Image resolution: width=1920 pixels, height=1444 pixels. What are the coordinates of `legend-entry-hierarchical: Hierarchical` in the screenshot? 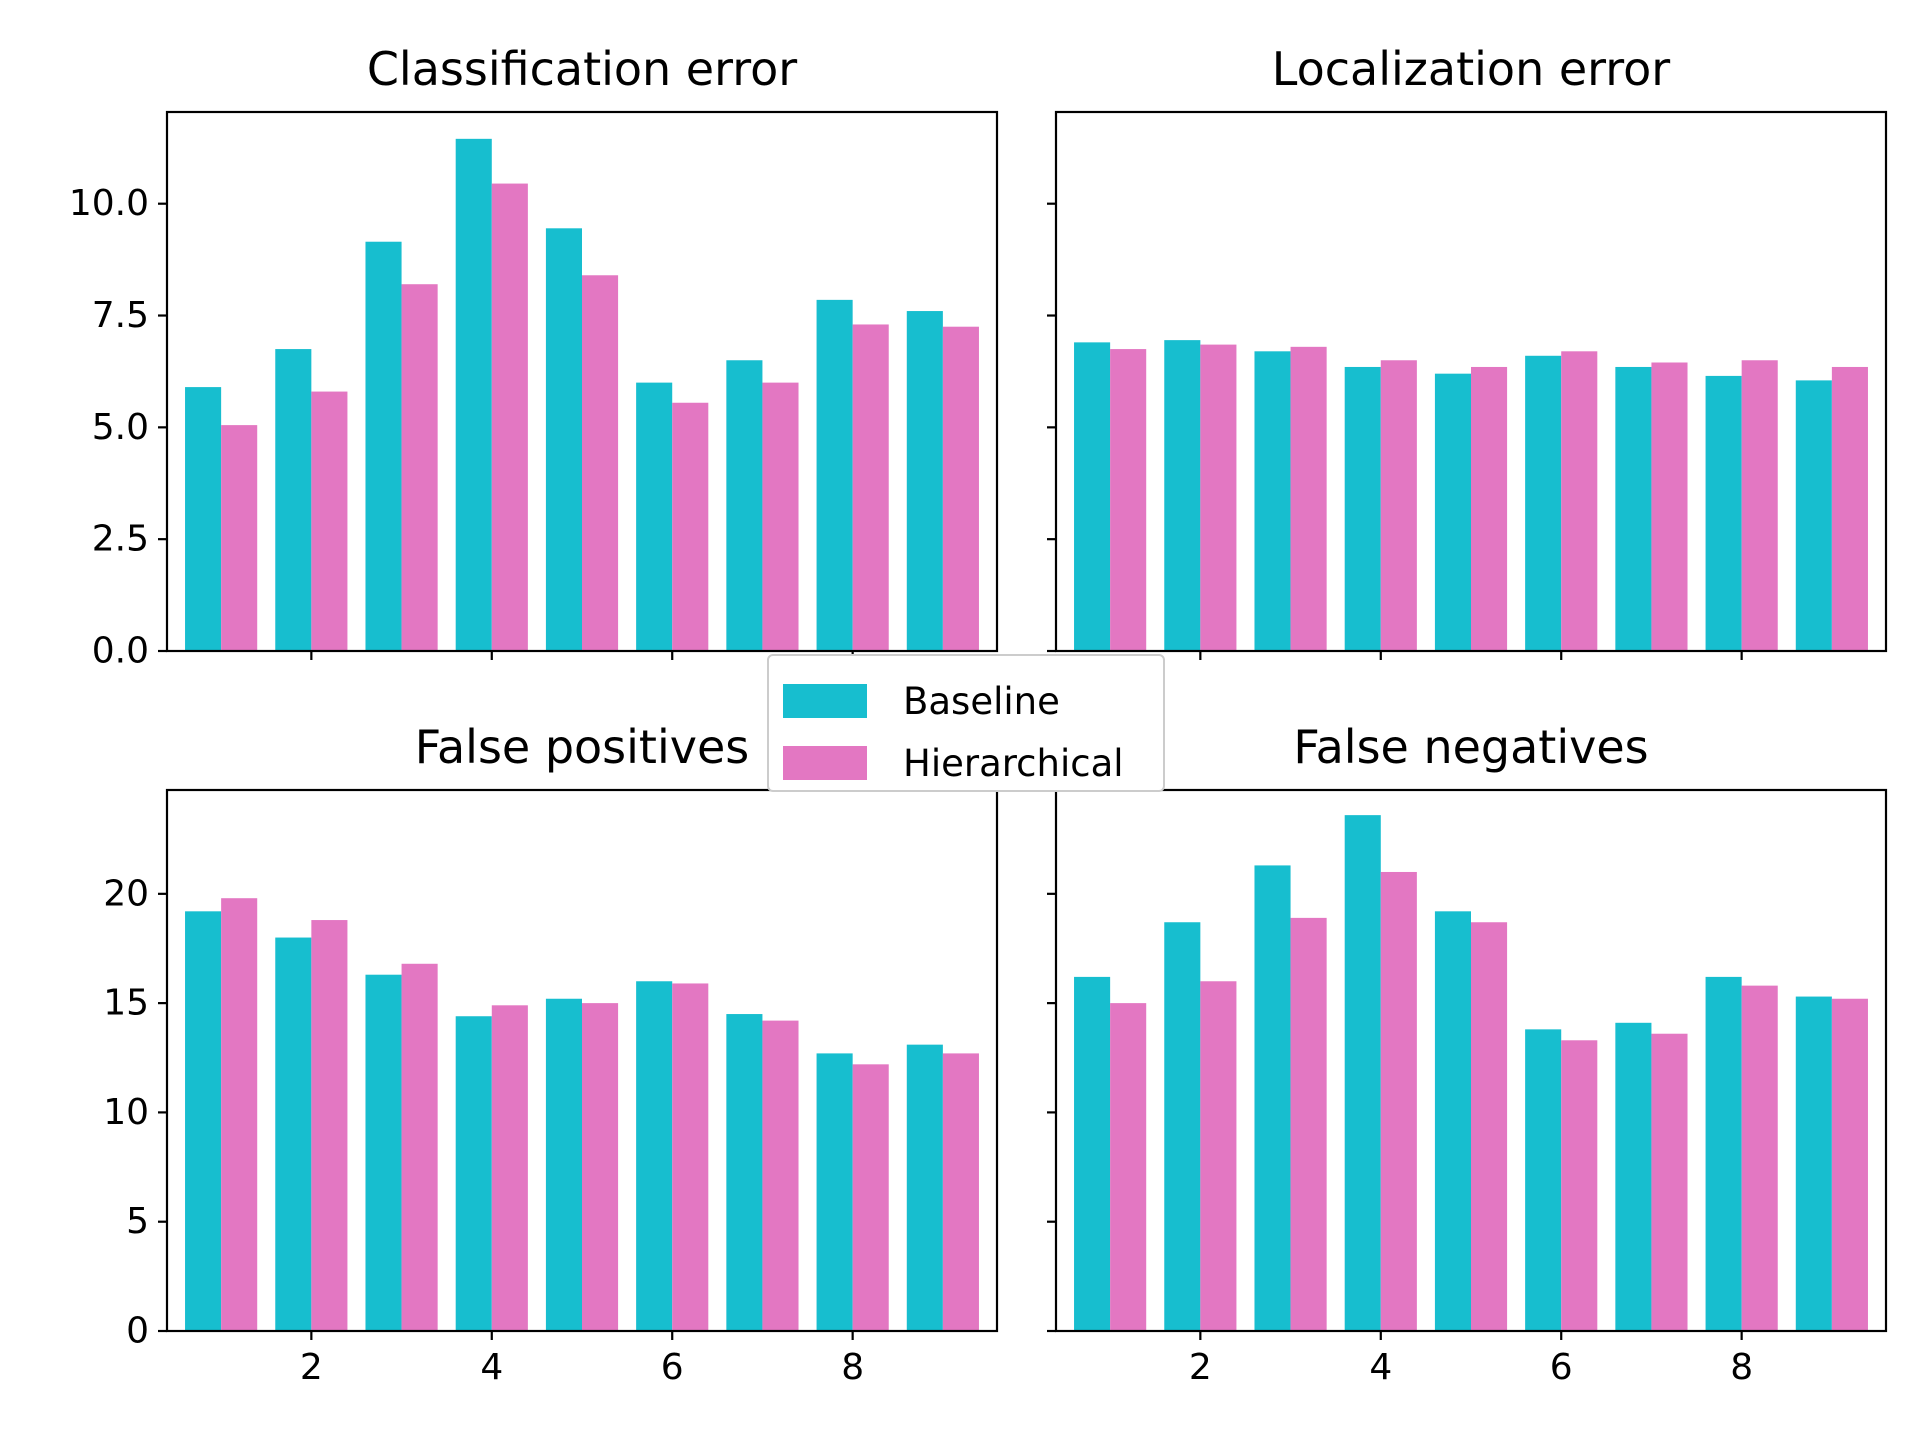 It's located at (953, 763).